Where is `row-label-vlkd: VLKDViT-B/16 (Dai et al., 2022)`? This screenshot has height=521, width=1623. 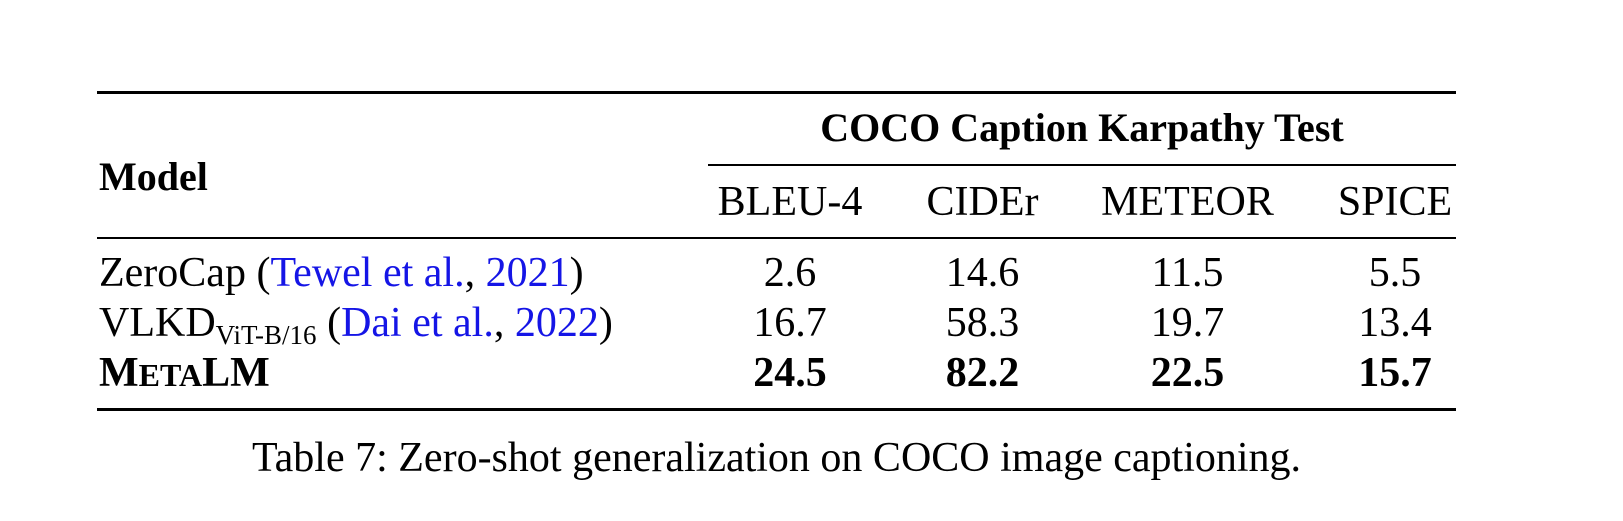
row-label-vlkd: VLKDViT-B/16 (Dai et al., 2022) is located at coordinates (356, 324).